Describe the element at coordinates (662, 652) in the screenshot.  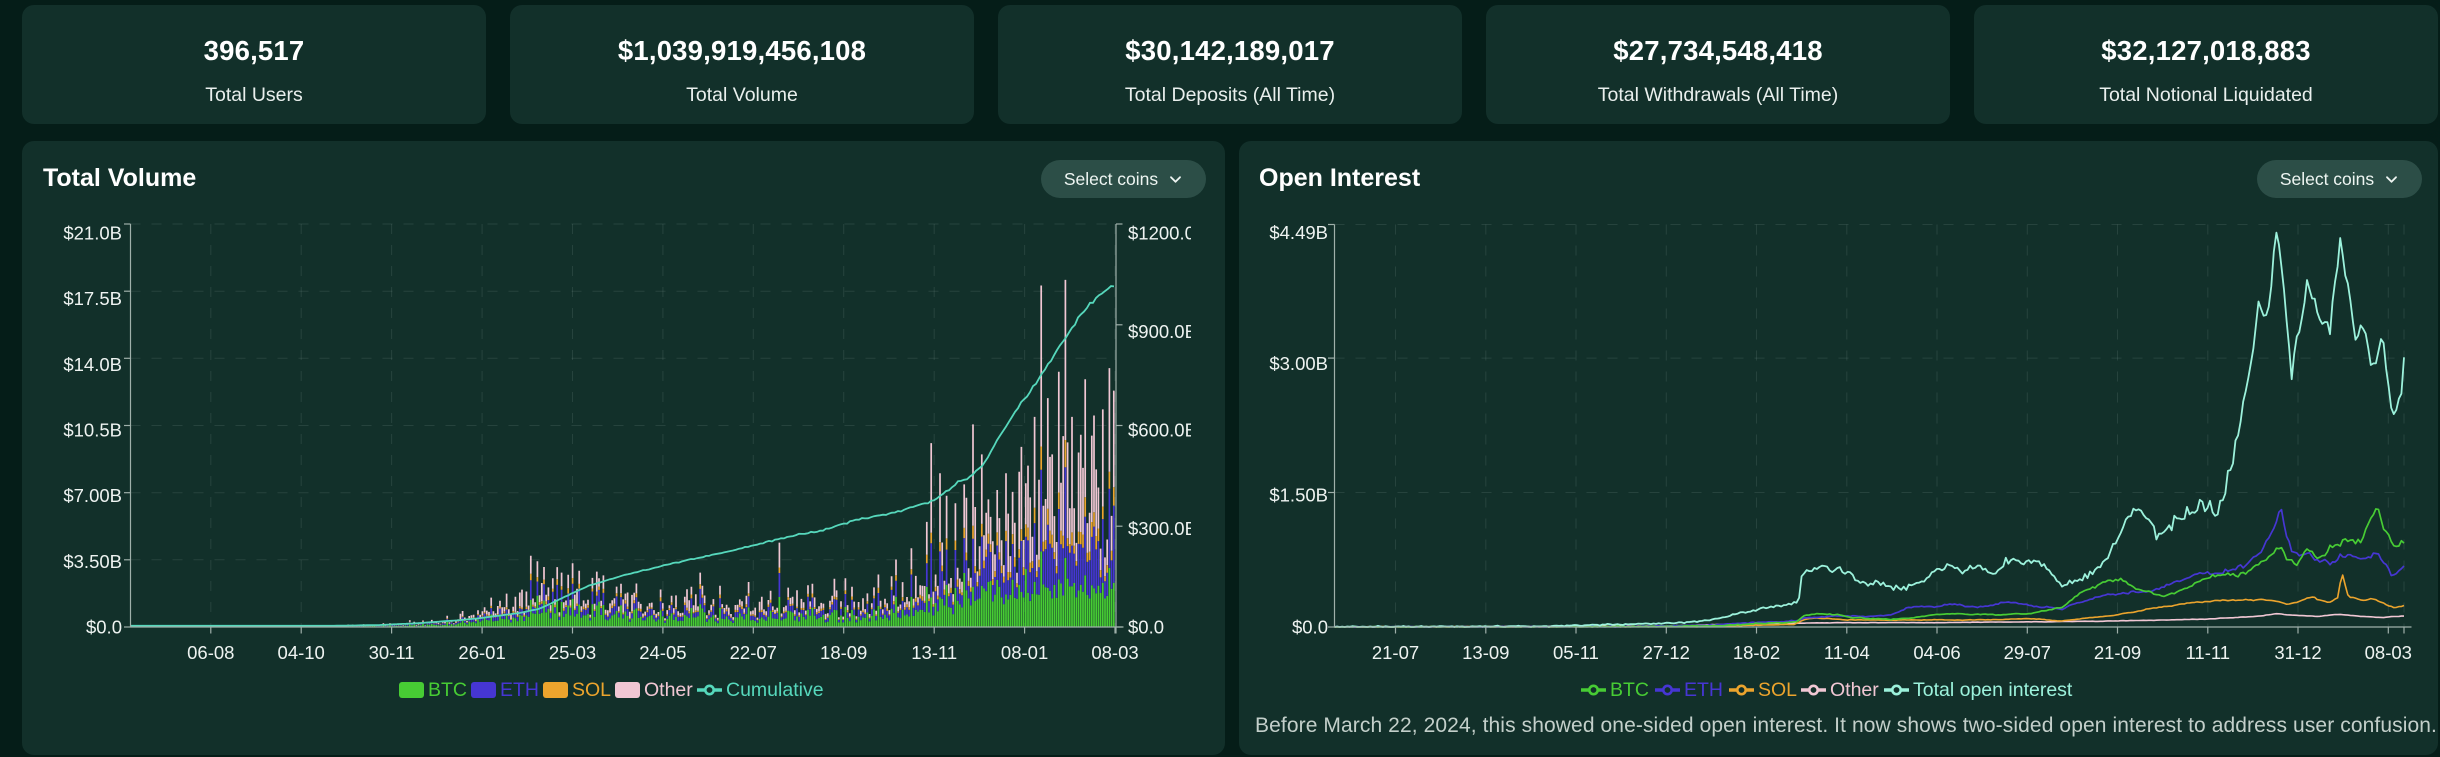
I see `svg-text: 24-05` at that location.